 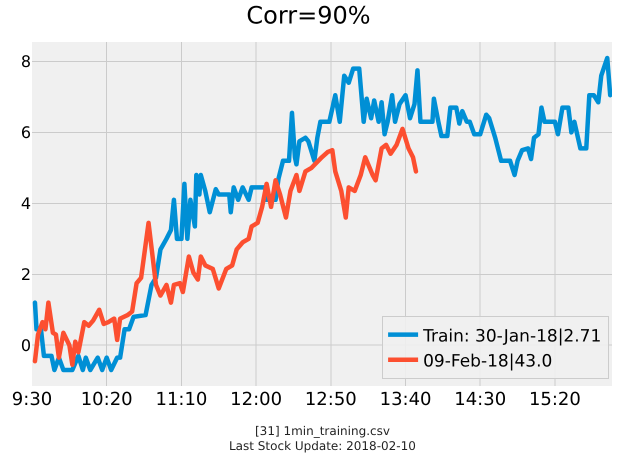 I want to click on text: Last Stock Update: 2018-02-10, so click(x=322, y=446).